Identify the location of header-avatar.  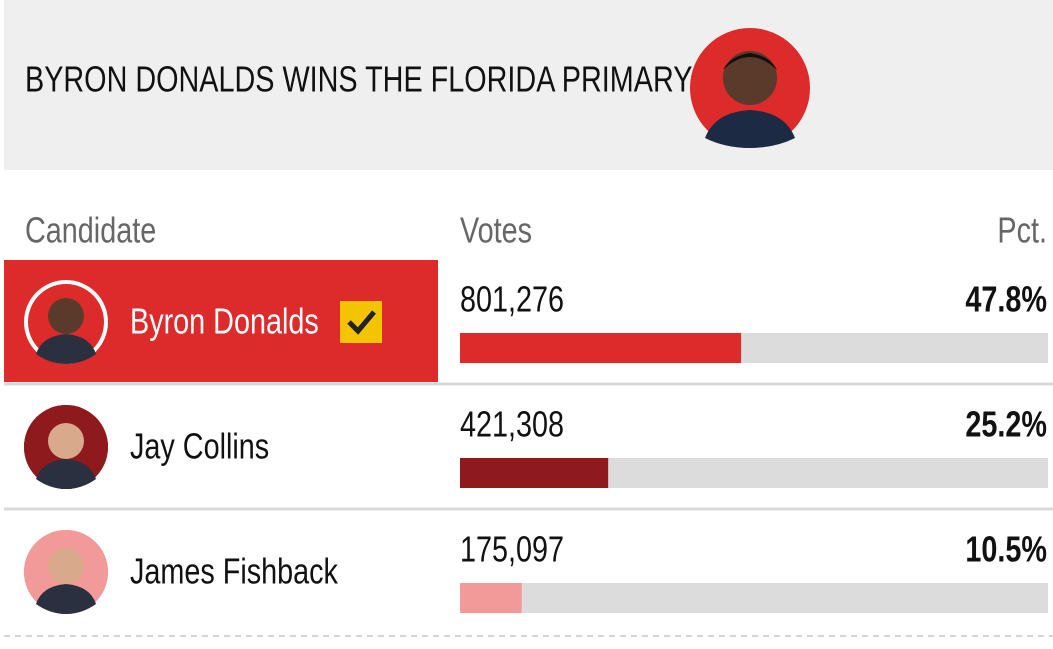
(750, 88).